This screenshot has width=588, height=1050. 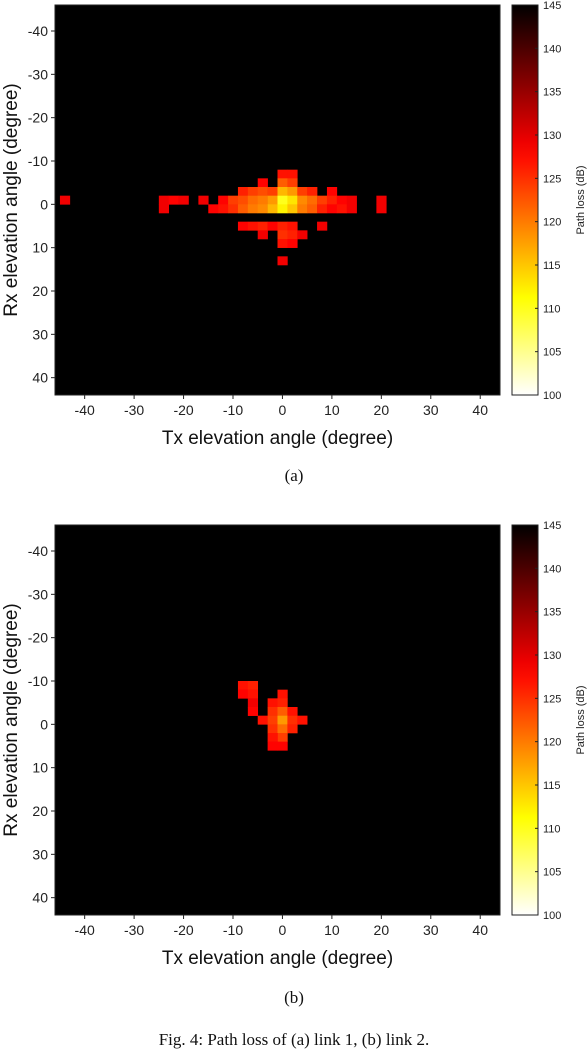 I want to click on colorbar, so click(x=525, y=720).